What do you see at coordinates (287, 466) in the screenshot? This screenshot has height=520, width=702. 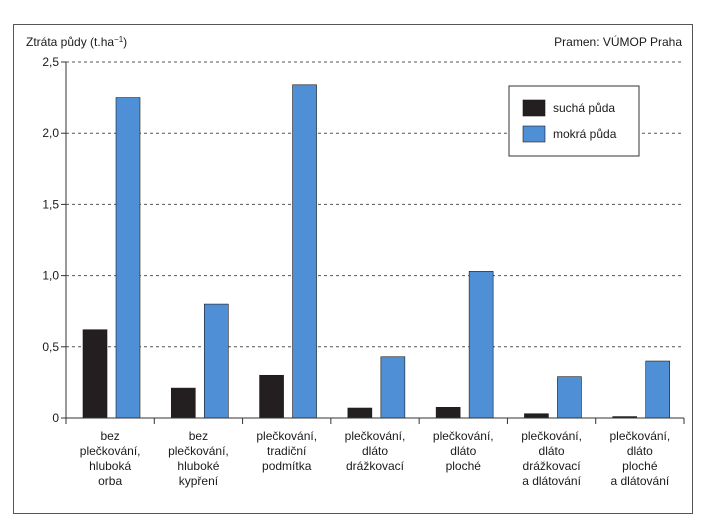 I see `category-label-line: podmítka` at bounding box center [287, 466].